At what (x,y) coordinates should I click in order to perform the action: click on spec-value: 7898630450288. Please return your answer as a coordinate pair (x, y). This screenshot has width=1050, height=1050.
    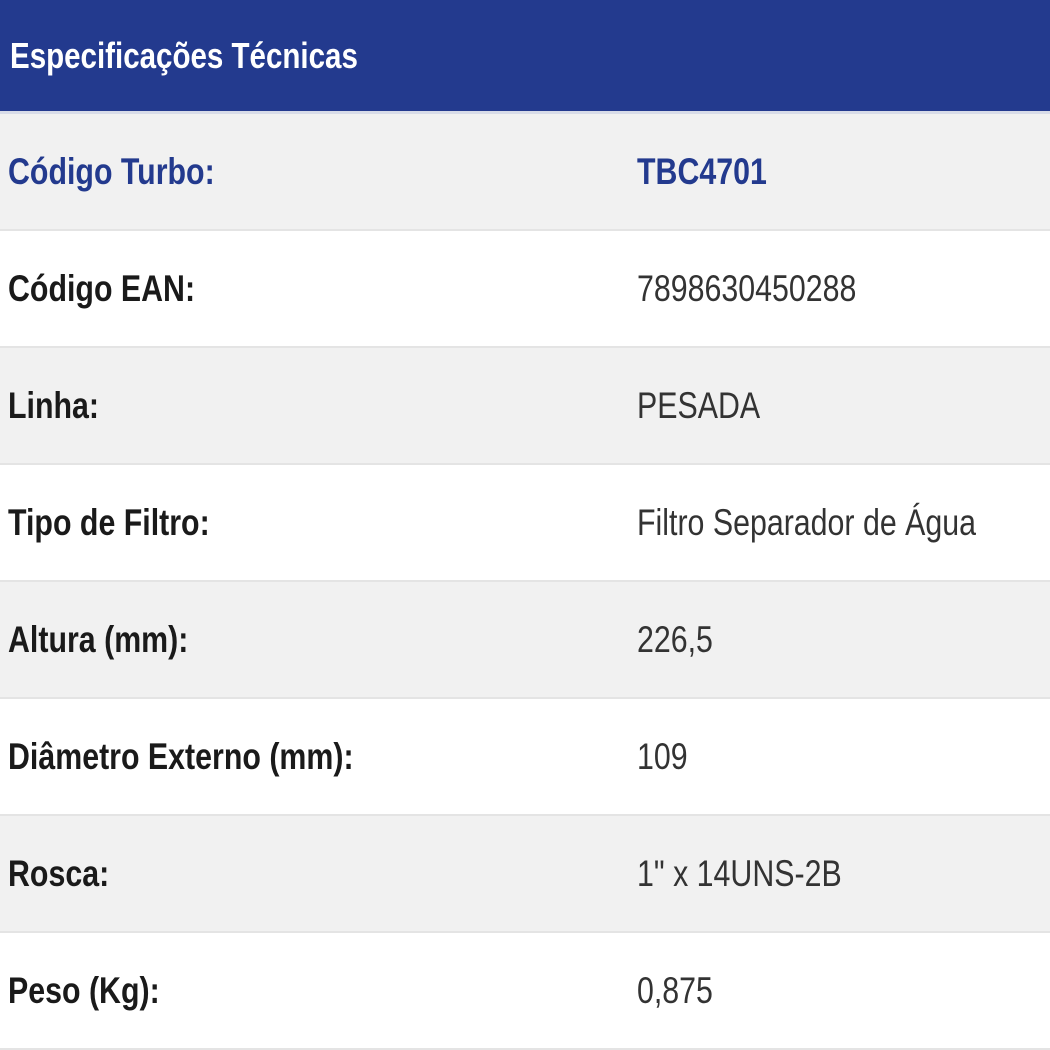
    Looking at the image, I should click on (747, 288).